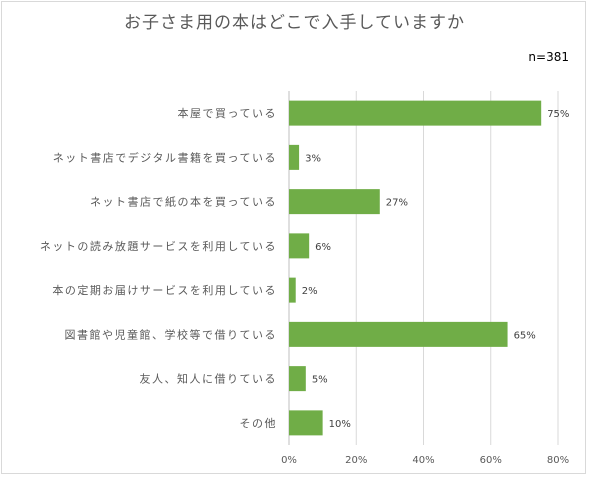 Image resolution: width=589 pixels, height=477 pixels. I want to click on x-tick-label: 40%, so click(423, 460).